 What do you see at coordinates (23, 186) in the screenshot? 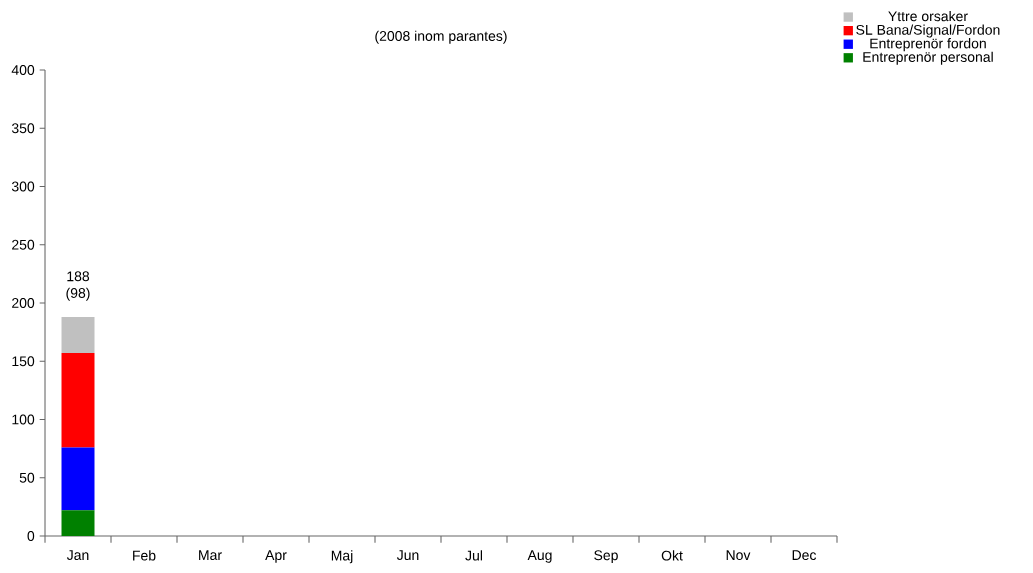
I see `y-tick-label: 300` at bounding box center [23, 186].